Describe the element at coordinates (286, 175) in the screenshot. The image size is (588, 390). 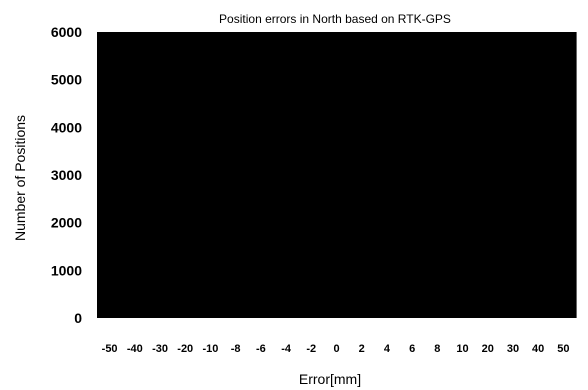
I see `bar--4` at that location.